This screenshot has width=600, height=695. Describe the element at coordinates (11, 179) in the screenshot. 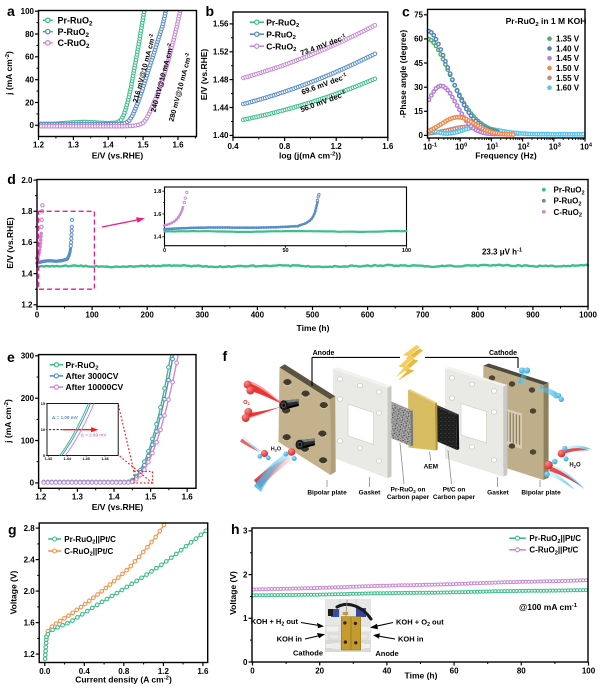

I see `svg-text: d` at that location.